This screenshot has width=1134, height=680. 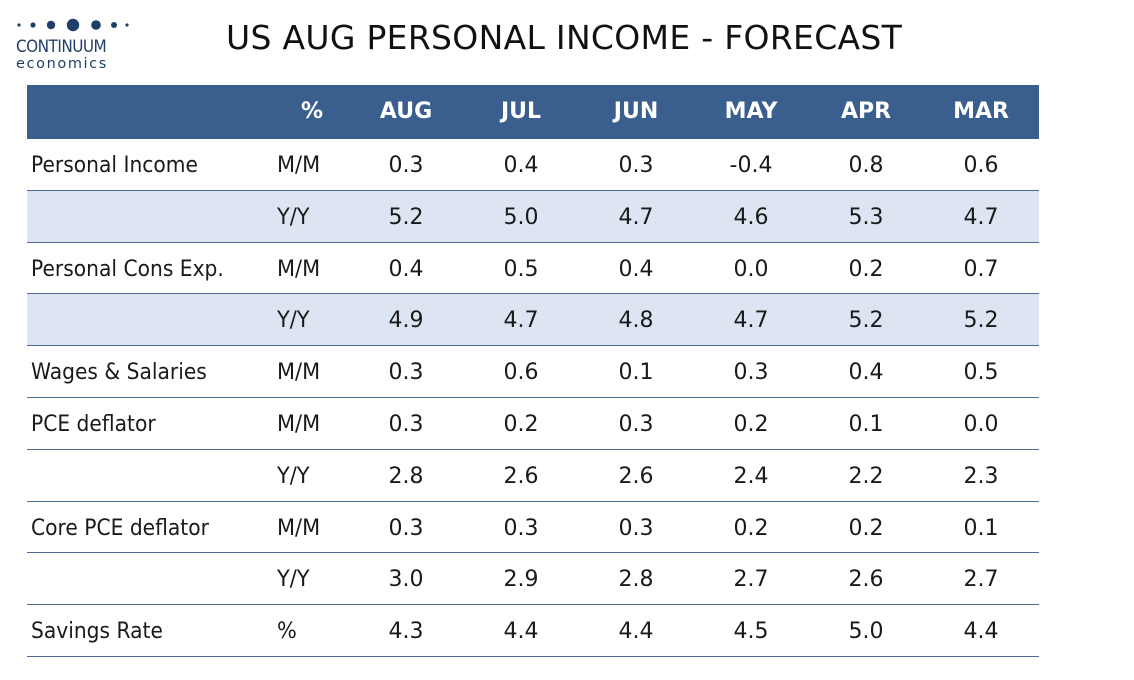 I want to click on value-cell-may: -0.4, so click(x=751, y=165).